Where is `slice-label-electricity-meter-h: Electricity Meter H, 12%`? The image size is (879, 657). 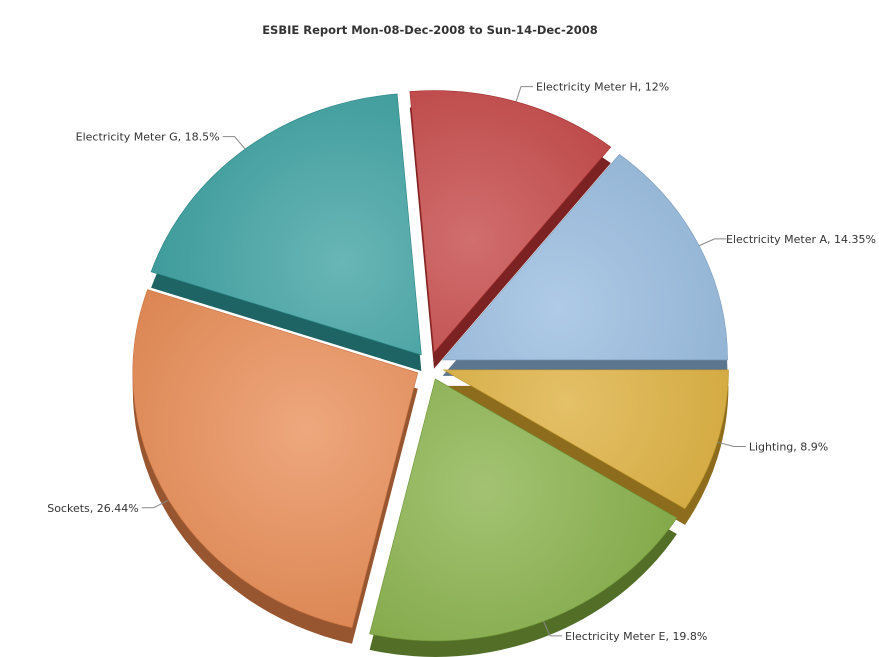 slice-label-electricity-meter-h: Electricity Meter H, 12% is located at coordinates (602, 87).